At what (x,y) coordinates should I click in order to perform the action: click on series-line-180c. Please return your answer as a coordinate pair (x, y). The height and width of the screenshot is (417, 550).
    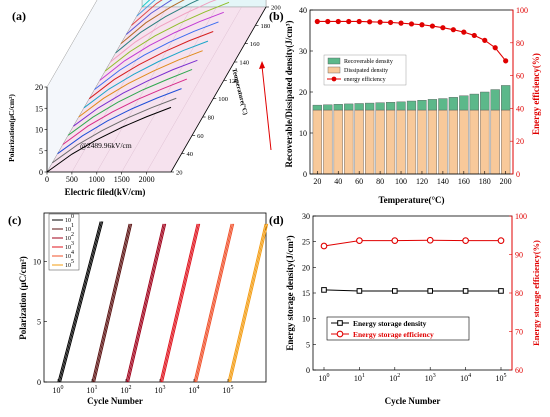
    Looking at the image, I should click on (147, 13).